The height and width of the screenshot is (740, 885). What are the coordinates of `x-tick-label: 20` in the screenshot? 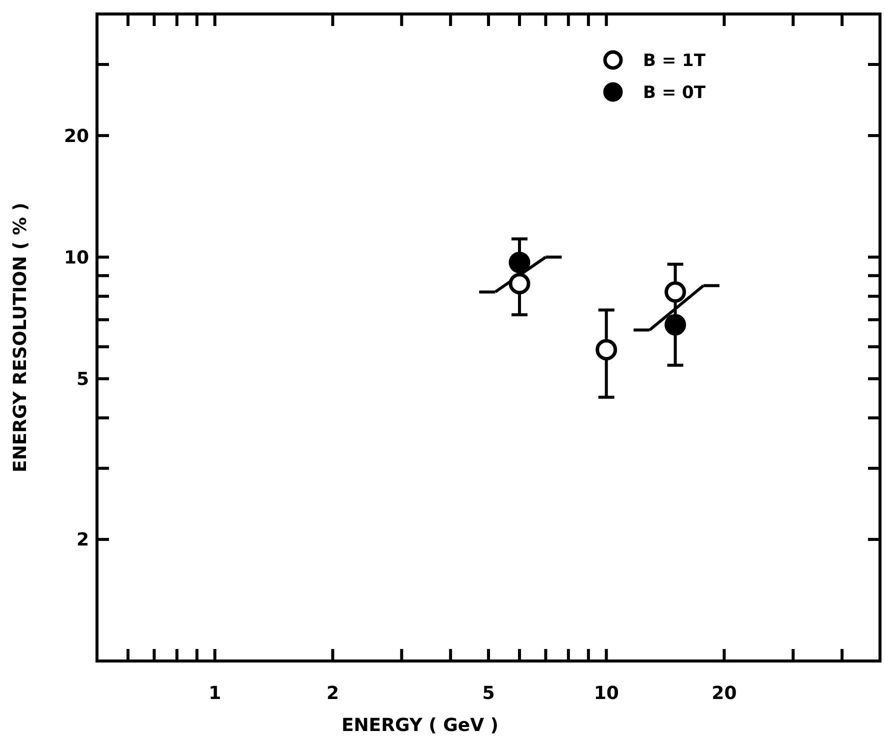 It's located at (724, 693).